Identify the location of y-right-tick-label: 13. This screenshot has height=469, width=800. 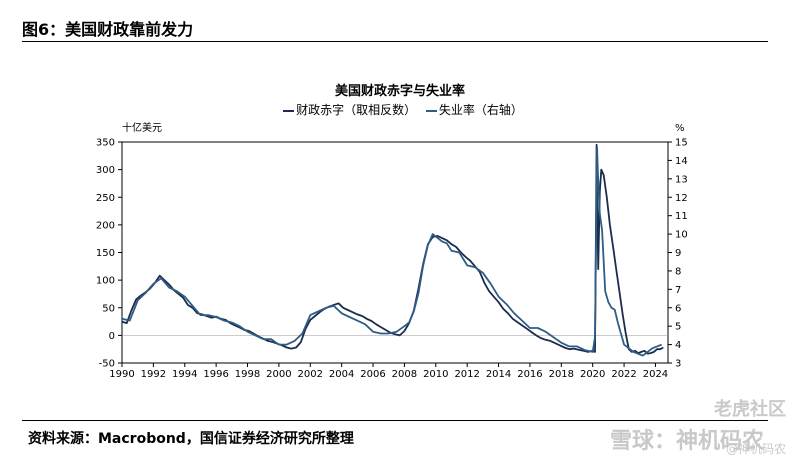
(681, 179).